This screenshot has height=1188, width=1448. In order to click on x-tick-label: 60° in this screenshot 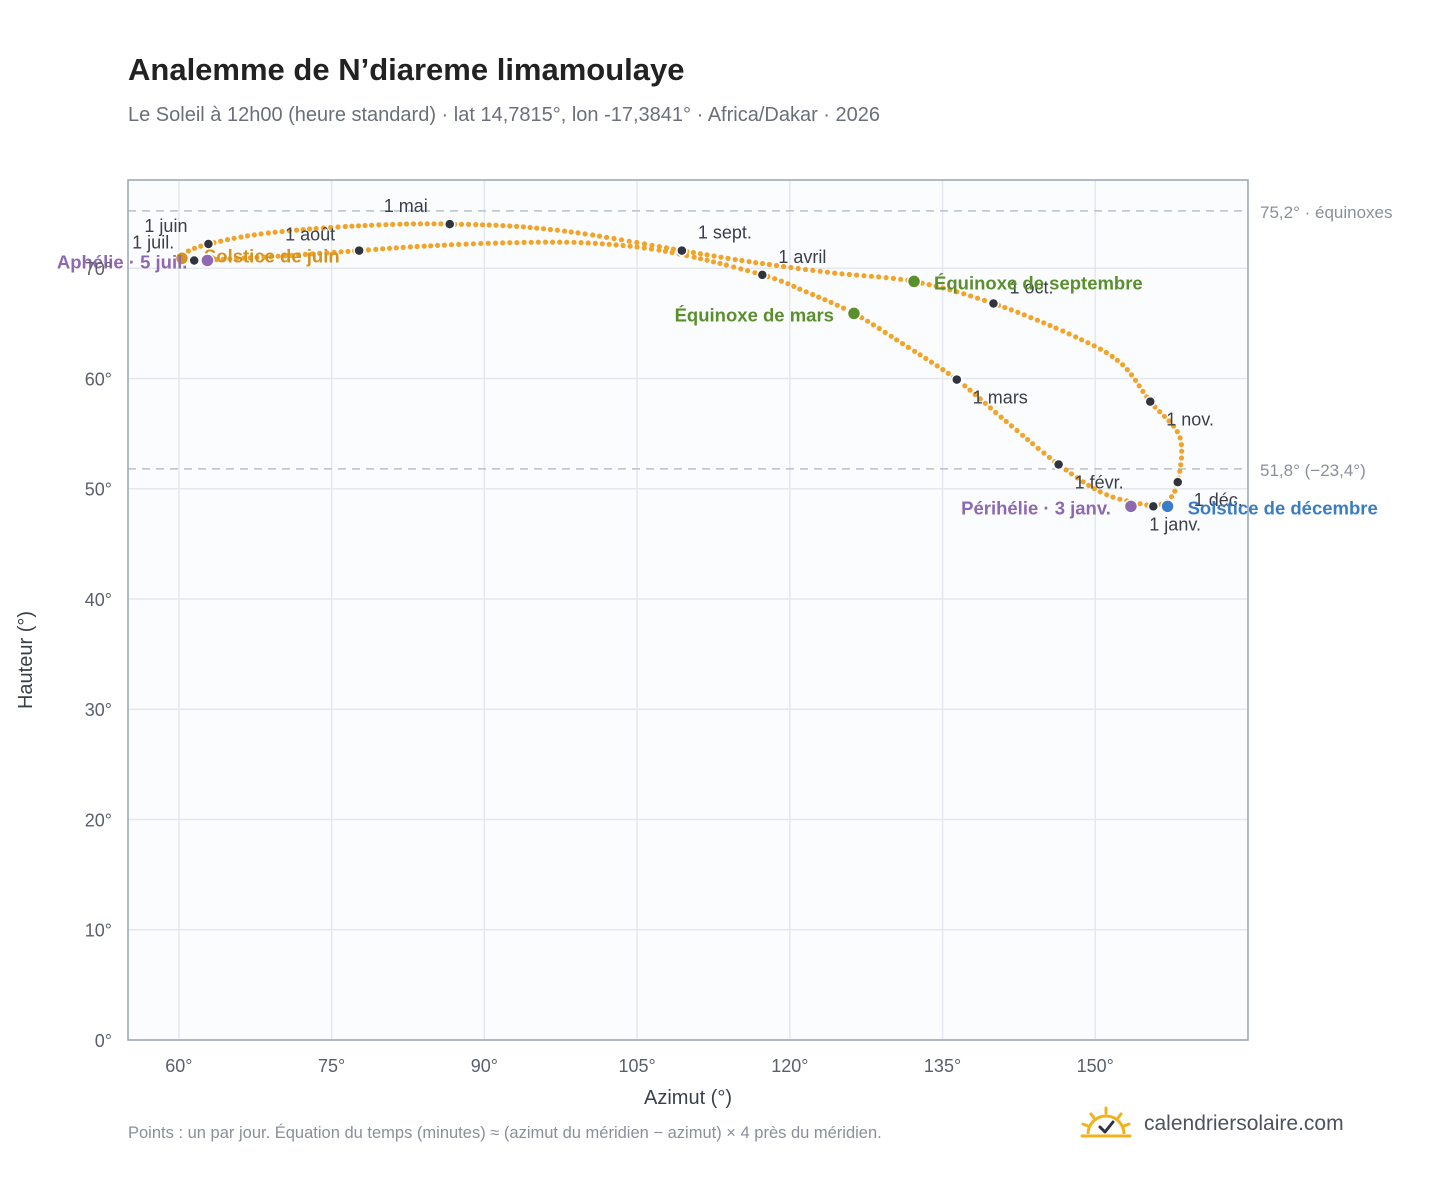, I will do `click(178, 1066)`.